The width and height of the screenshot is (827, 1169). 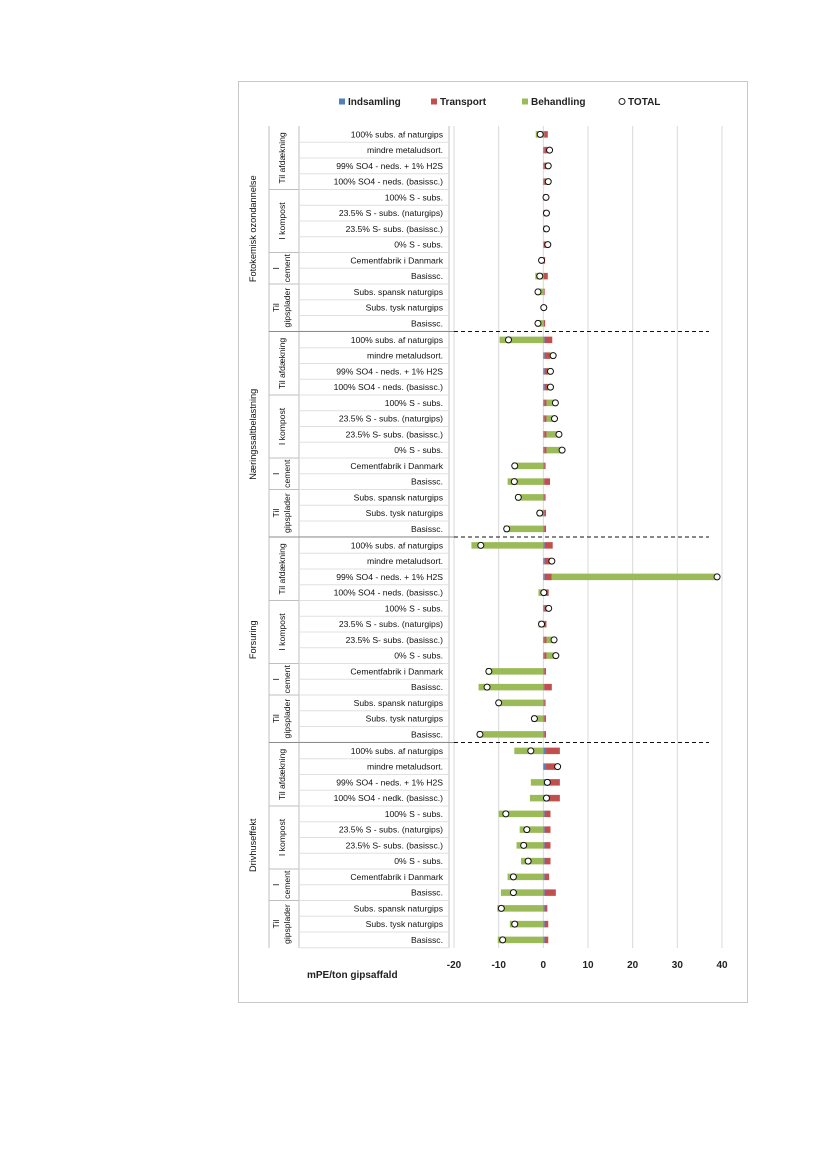 What do you see at coordinates (389, 782) in the screenshot?
I see `category-label: 99% SO4 - neds. + 1% H2S` at bounding box center [389, 782].